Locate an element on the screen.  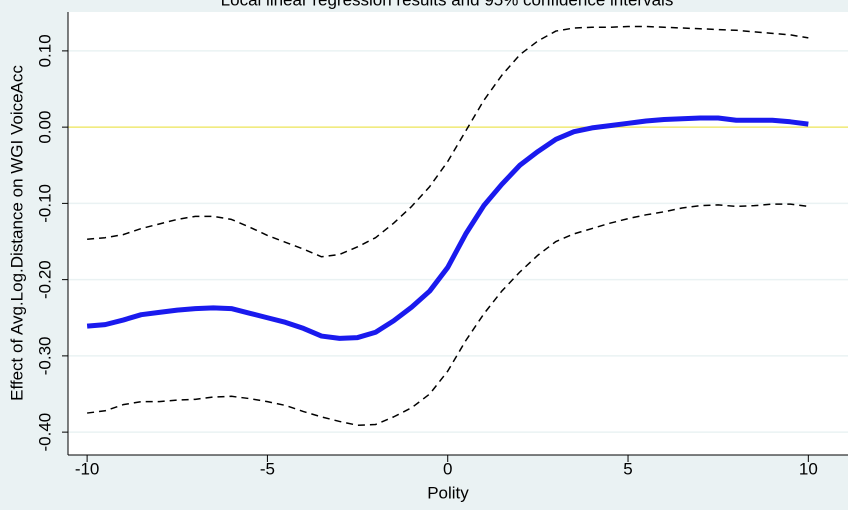
y-tick-label: 0.00 is located at coordinates (44, 127).